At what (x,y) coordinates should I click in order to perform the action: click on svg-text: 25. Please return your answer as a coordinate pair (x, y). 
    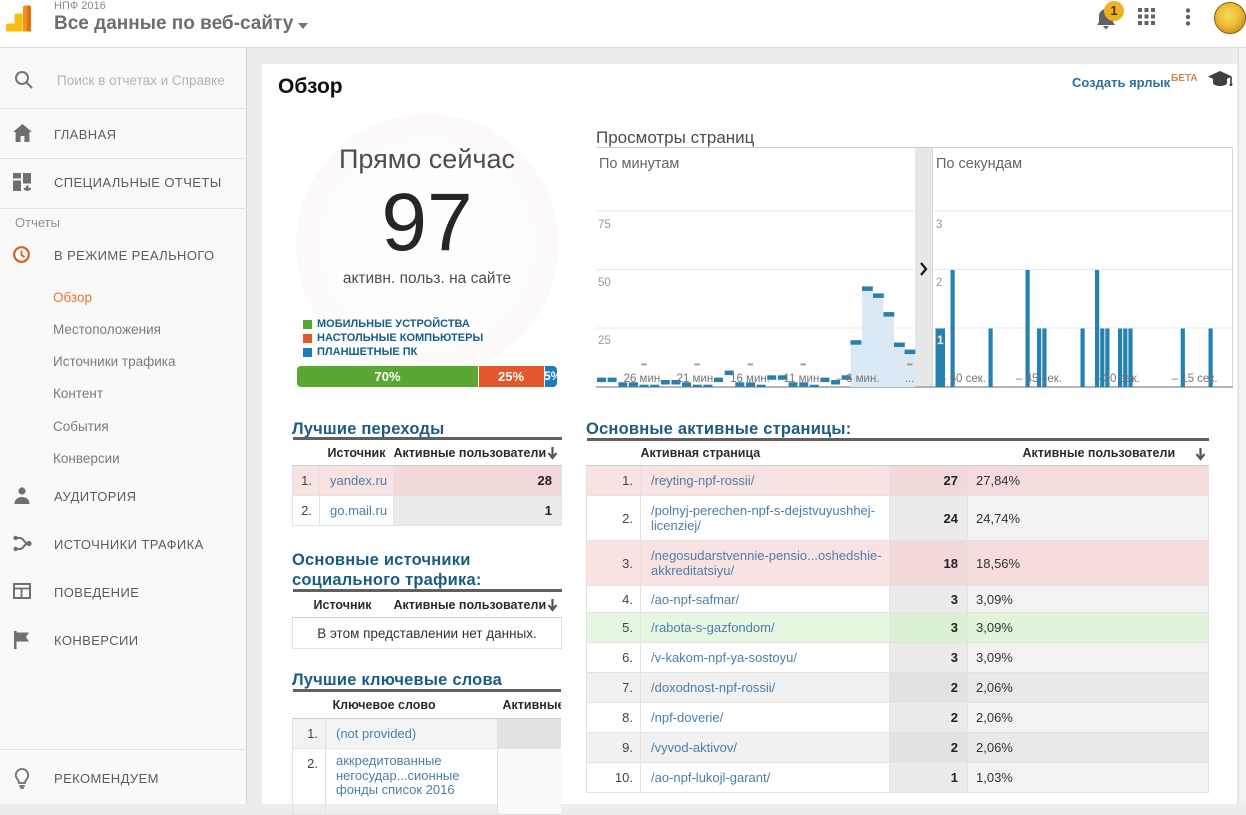
    Looking at the image, I should click on (604, 341).